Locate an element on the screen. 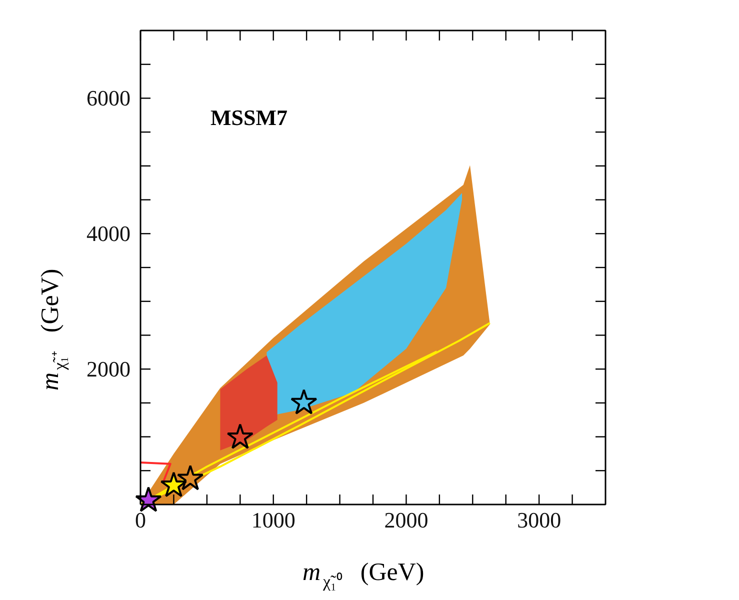  y-axis-title: mχ̃₁⁺ (GeV) is located at coordinates (53, 329).